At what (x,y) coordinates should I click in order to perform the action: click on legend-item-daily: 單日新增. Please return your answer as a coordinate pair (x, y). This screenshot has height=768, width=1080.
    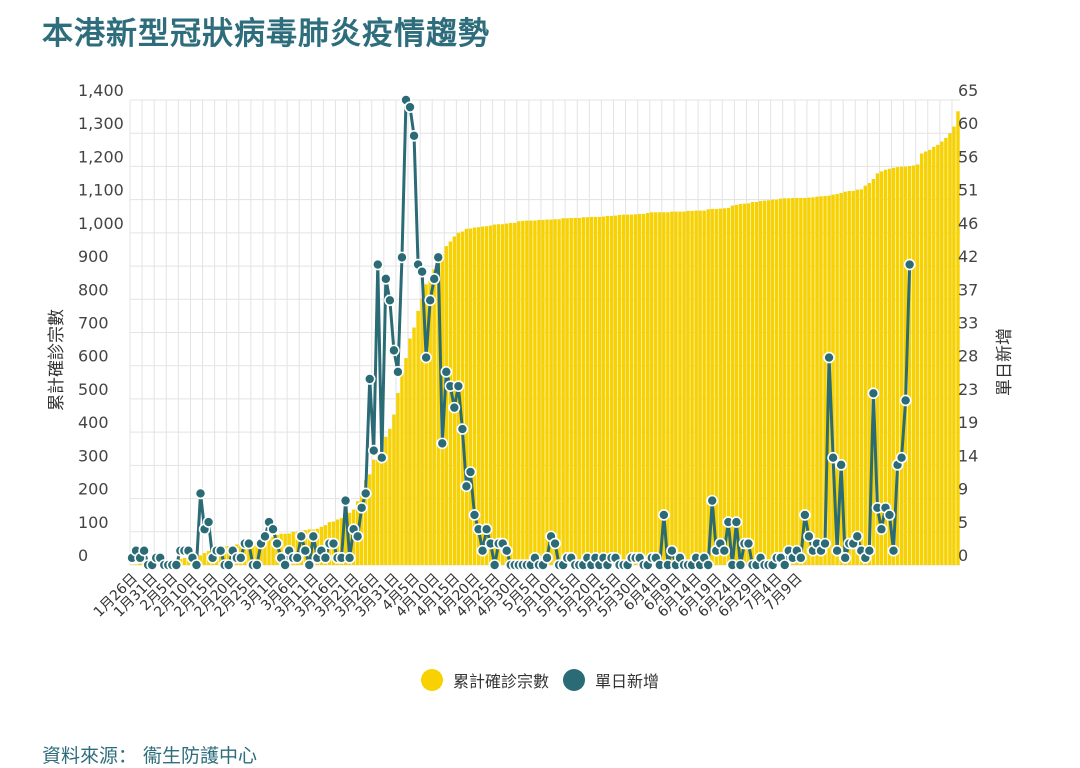
    Looking at the image, I should click on (611, 680).